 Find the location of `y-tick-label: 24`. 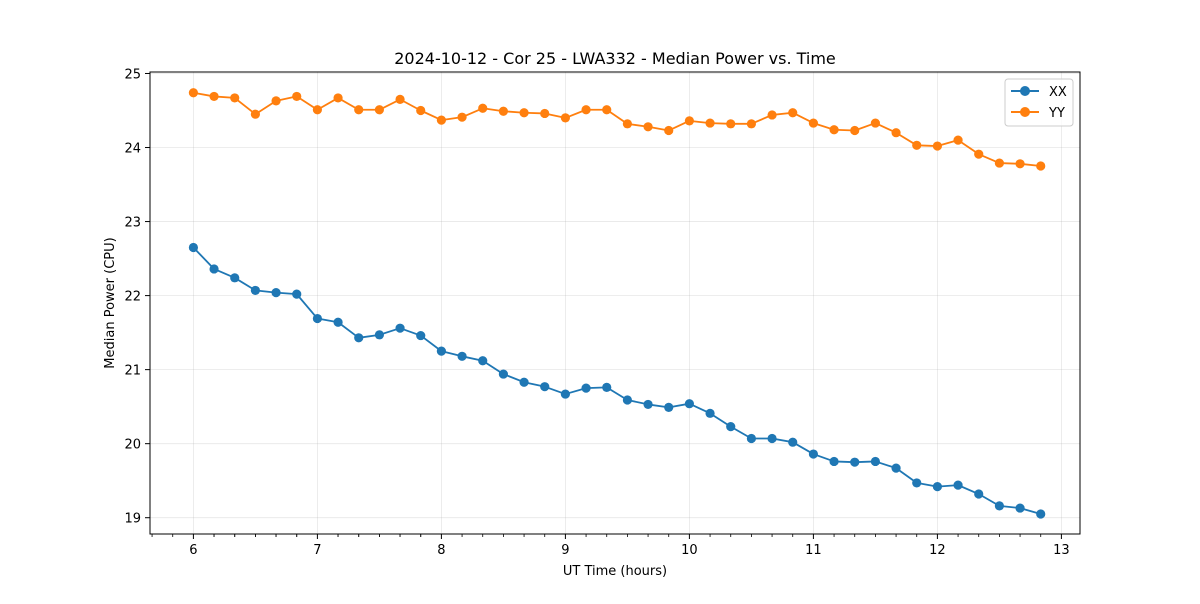

y-tick-label: 24 is located at coordinates (132, 149).